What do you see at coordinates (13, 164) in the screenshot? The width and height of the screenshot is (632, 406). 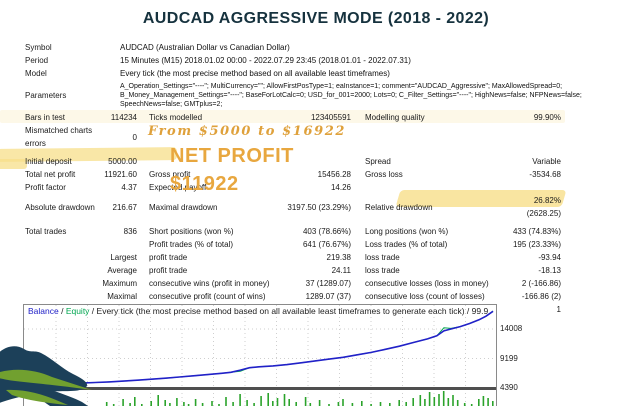 I see `highlight-marker-stub` at bounding box center [13, 164].